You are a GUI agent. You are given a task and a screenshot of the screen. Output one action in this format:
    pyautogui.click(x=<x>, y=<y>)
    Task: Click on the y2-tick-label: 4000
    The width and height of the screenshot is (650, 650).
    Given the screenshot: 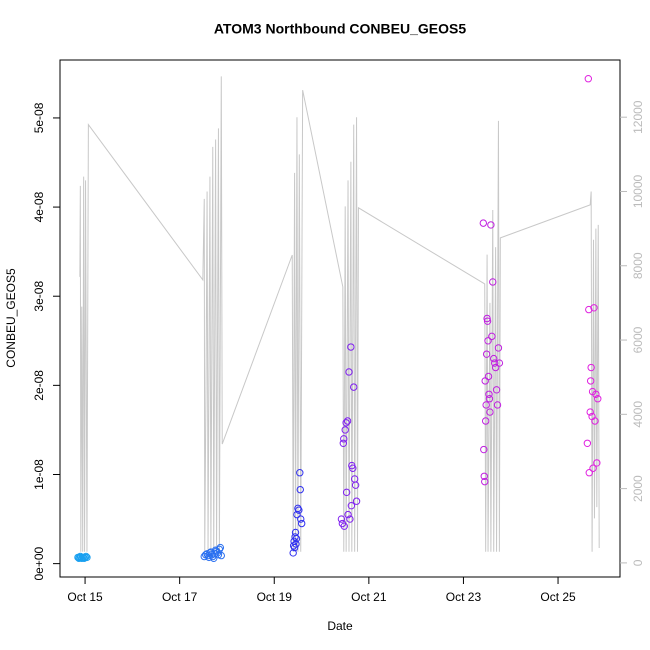 What is the action you would take?
    pyautogui.click(x=638, y=414)
    